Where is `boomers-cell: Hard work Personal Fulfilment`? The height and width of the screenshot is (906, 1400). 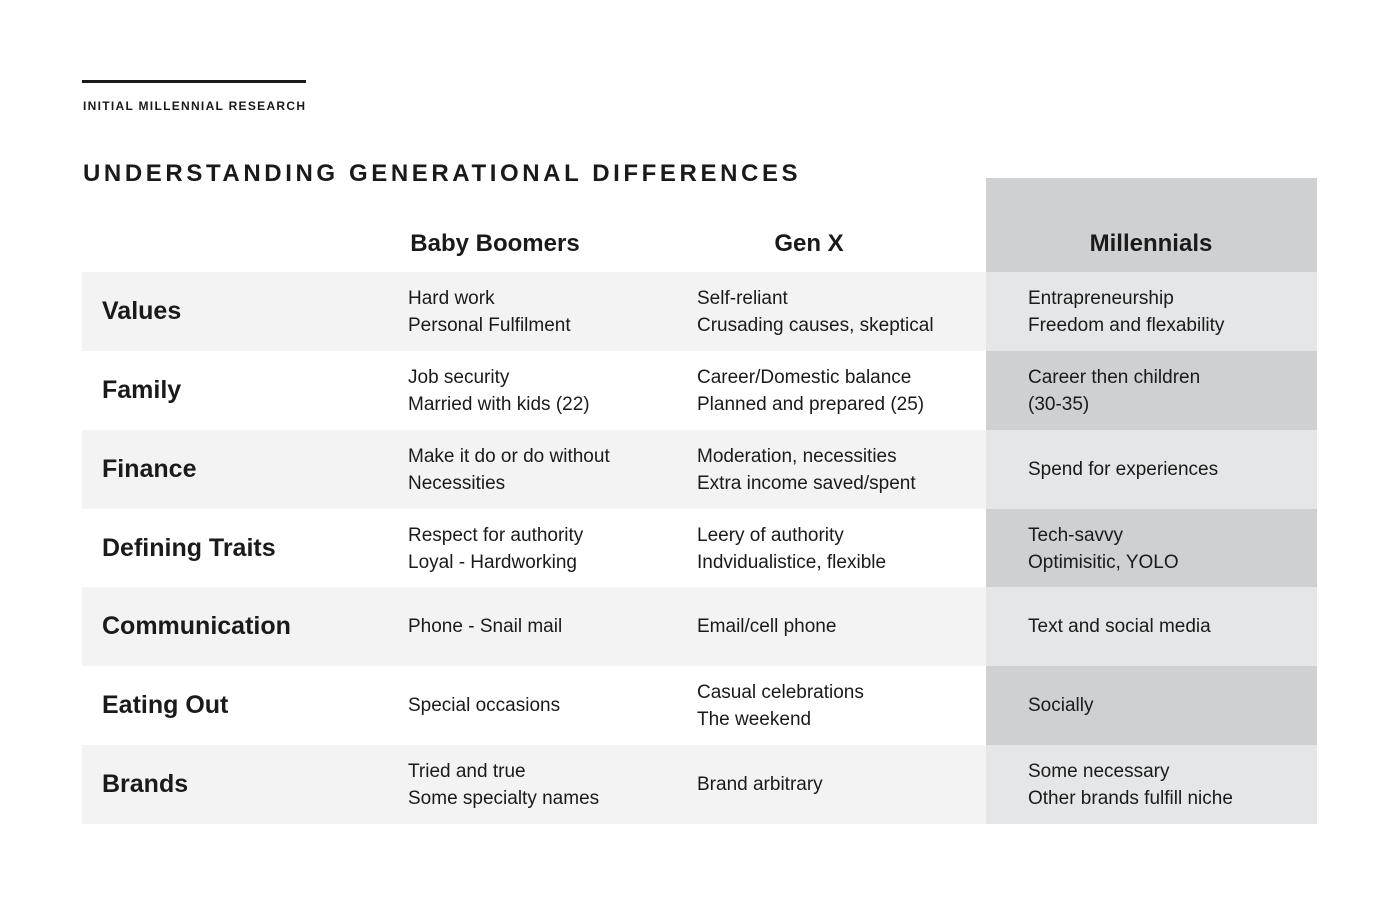
boomers-cell: Hard work Personal Fulfilment is located at coordinates (489, 311).